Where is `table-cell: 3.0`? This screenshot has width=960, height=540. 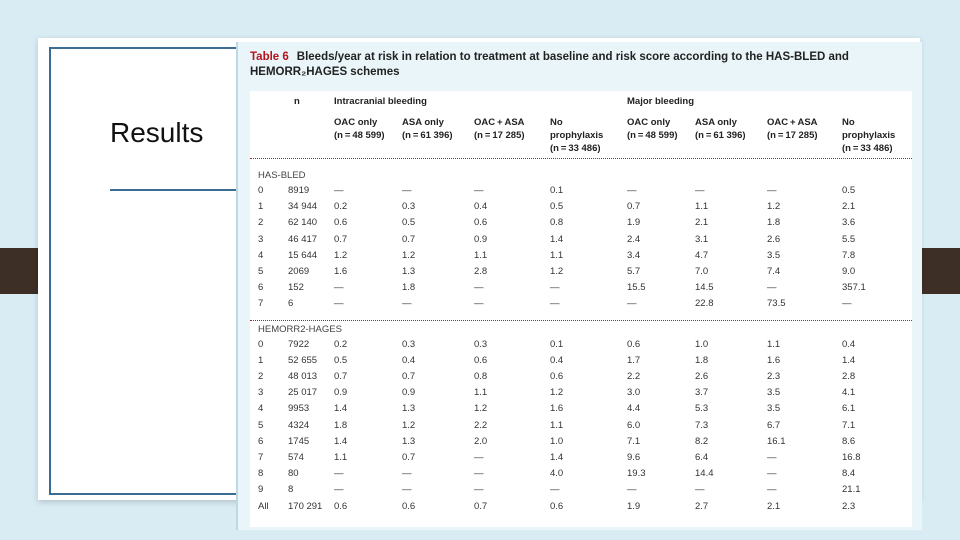
table-cell: 3.0 is located at coordinates (634, 393).